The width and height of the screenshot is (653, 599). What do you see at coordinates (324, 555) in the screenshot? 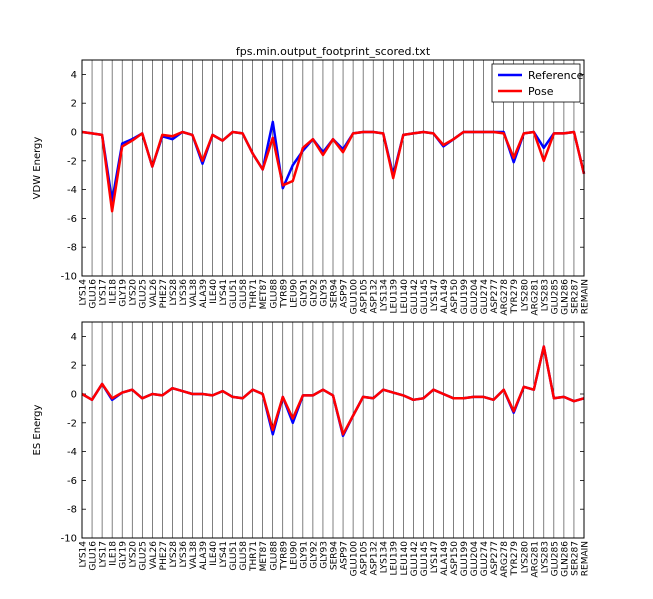
I see `x-tick-label: GLY93` at bounding box center [324, 555].